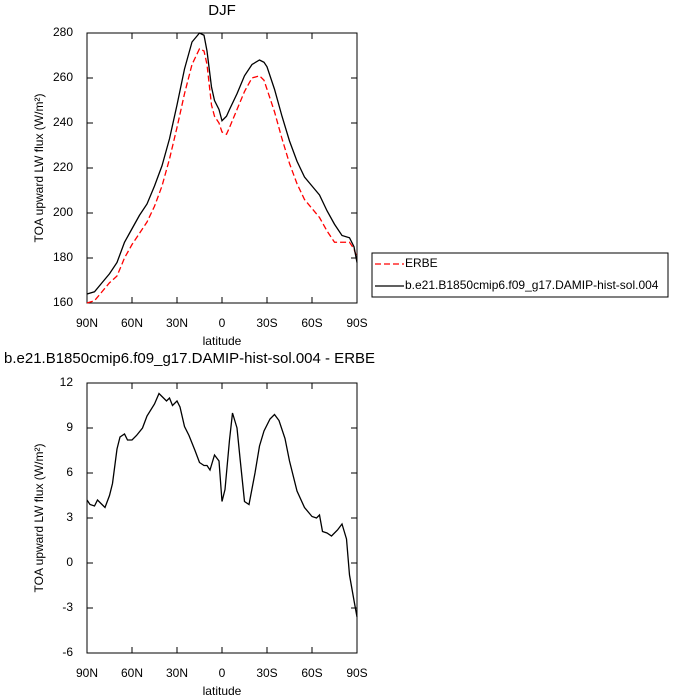 This screenshot has width=700, height=700. What do you see at coordinates (69, 562) in the screenshot?
I see `y-tick-label: 0` at bounding box center [69, 562].